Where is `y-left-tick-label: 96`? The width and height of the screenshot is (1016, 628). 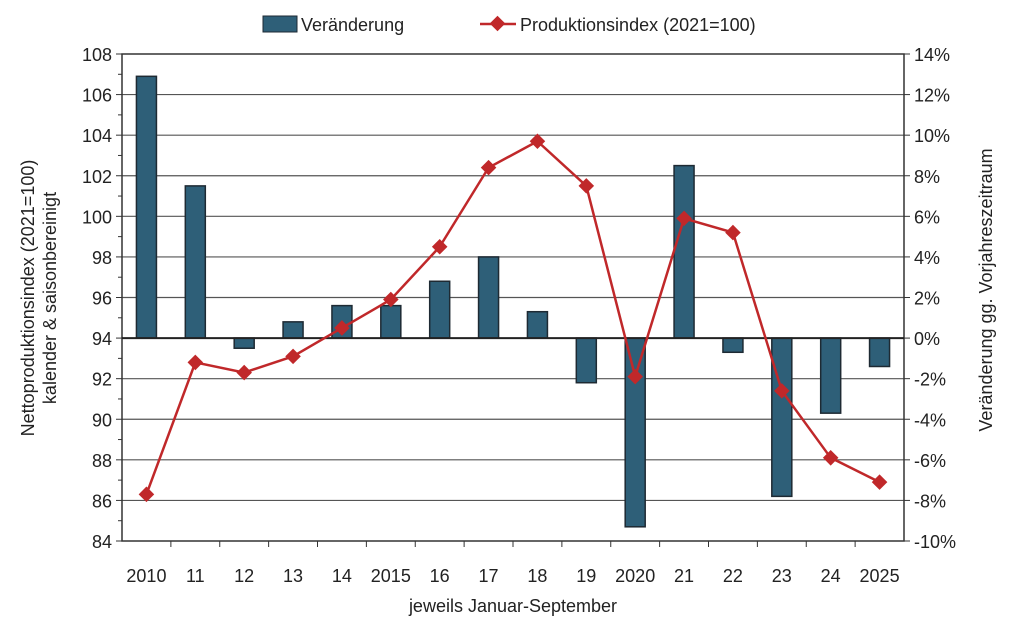 y-left-tick-label: 96 is located at coordinates (102, 299).